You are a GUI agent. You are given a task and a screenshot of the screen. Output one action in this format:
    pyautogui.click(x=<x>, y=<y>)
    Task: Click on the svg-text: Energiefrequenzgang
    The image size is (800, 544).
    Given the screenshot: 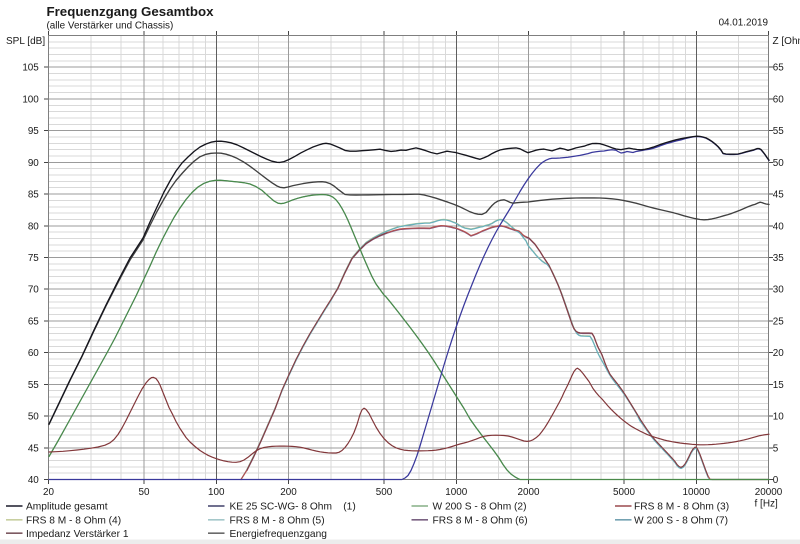 What is the action you would take?
    pyautogui.click(x=279, y=534)
    